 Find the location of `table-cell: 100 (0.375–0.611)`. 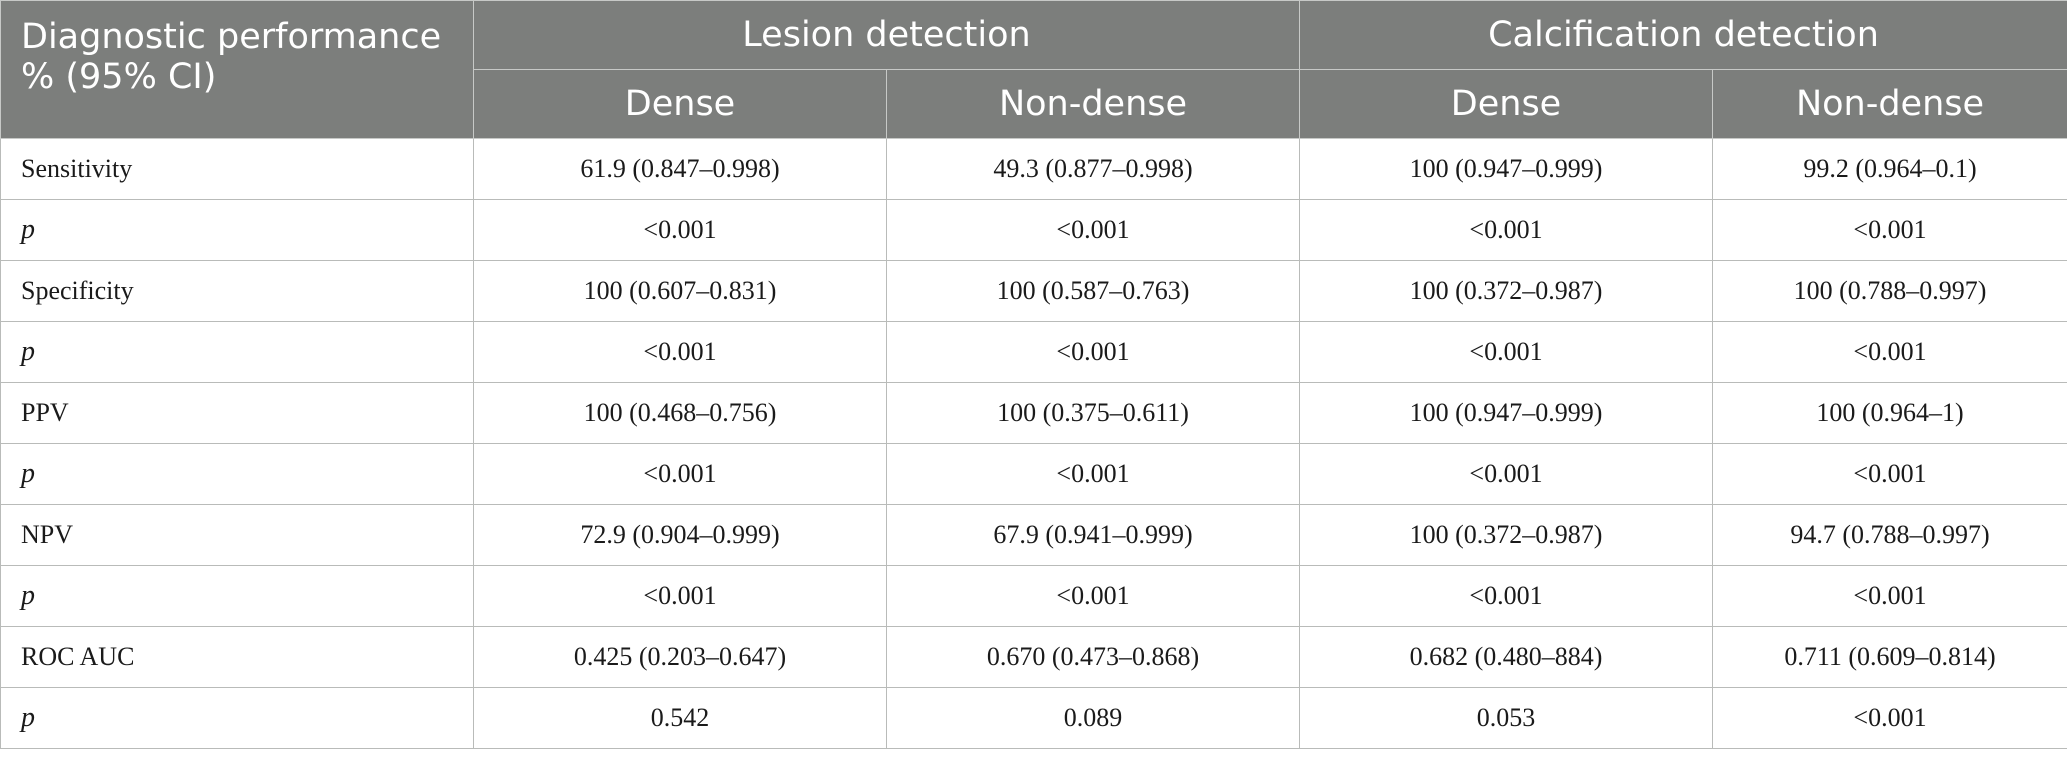

table-cell: 100 (0.375–0.611) is located at coordinates (1093, 413).